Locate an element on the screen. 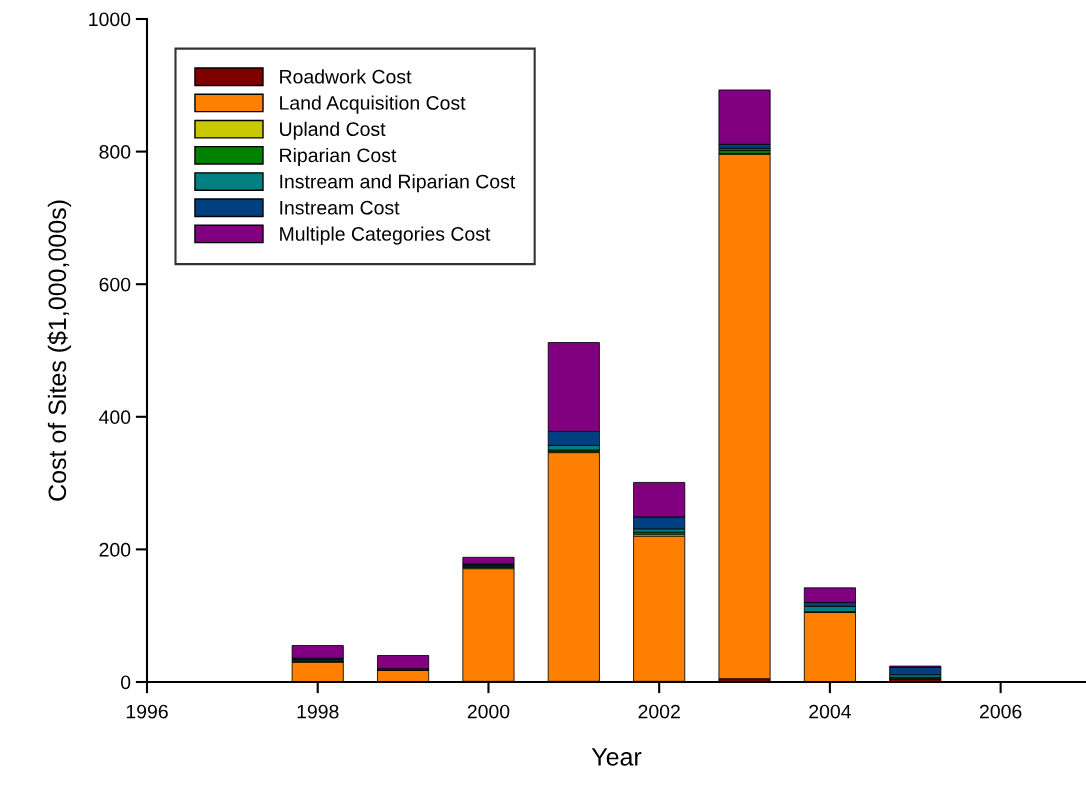 The height and width of the screenshot is (791, 1086). y-tick-label: 400 is located at coordinates (115, 417).